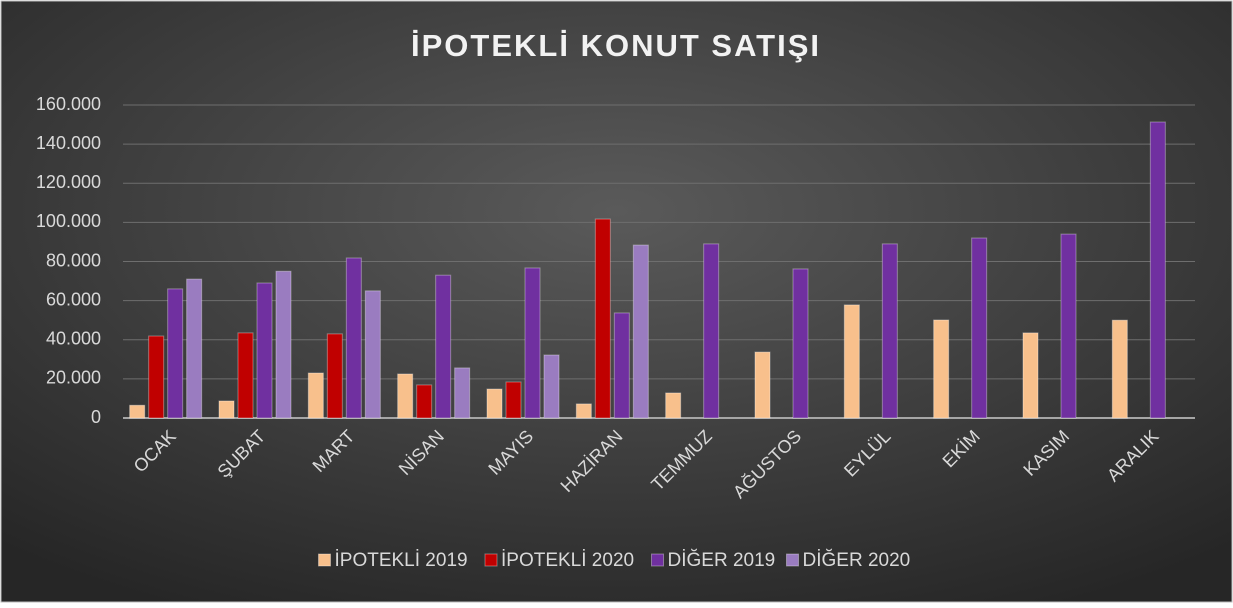 The image size is (1233, 608). Describe the element at coordinates (73, 339) in the screenshot. I see `y-tick-label: 40.000` at that location.